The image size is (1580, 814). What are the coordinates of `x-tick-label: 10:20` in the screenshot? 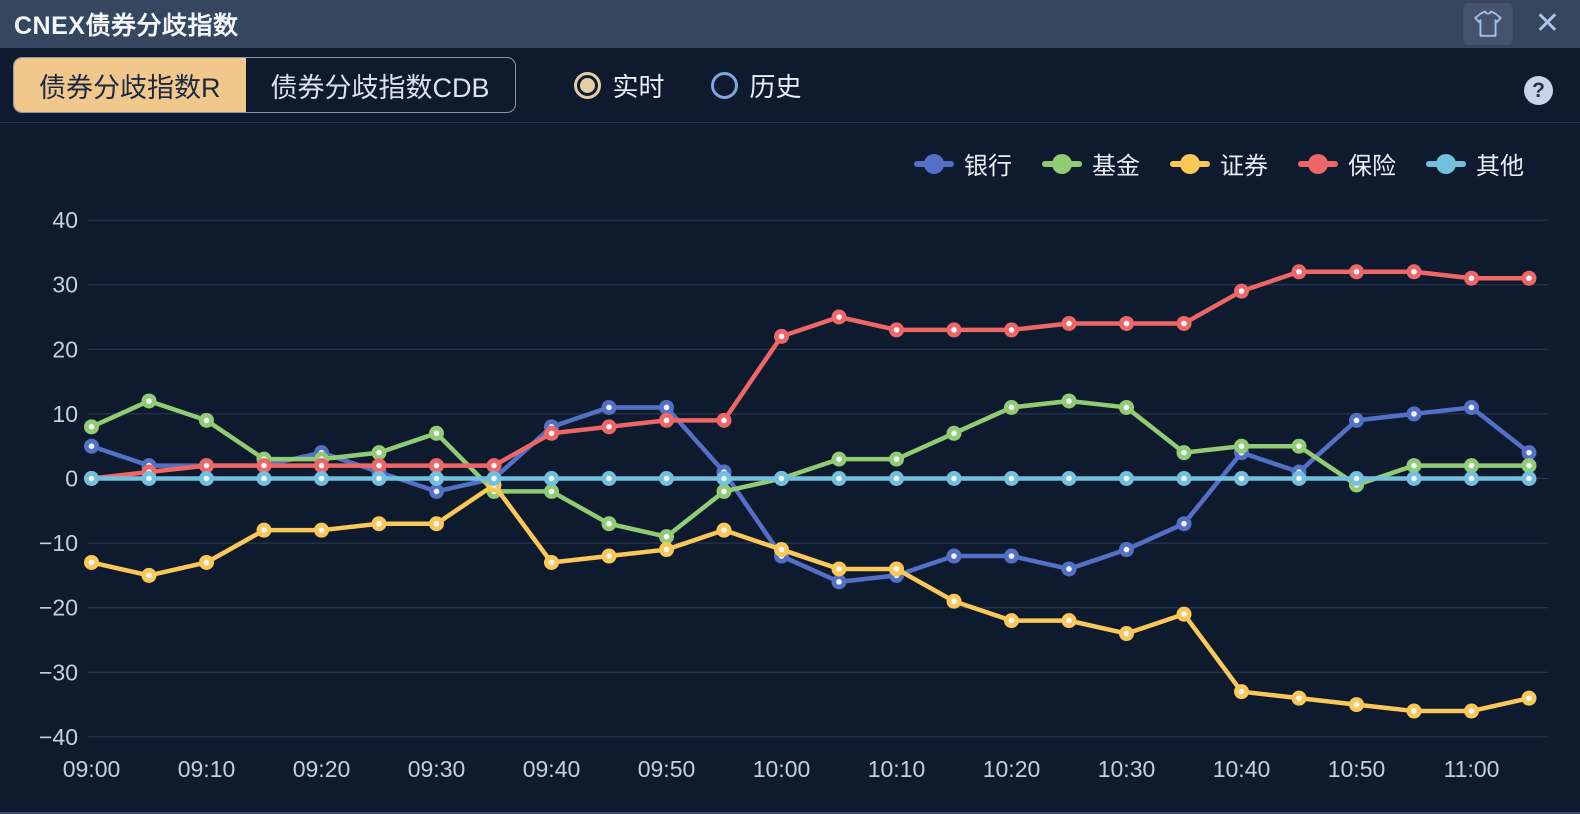 It's located at (1012, 769).